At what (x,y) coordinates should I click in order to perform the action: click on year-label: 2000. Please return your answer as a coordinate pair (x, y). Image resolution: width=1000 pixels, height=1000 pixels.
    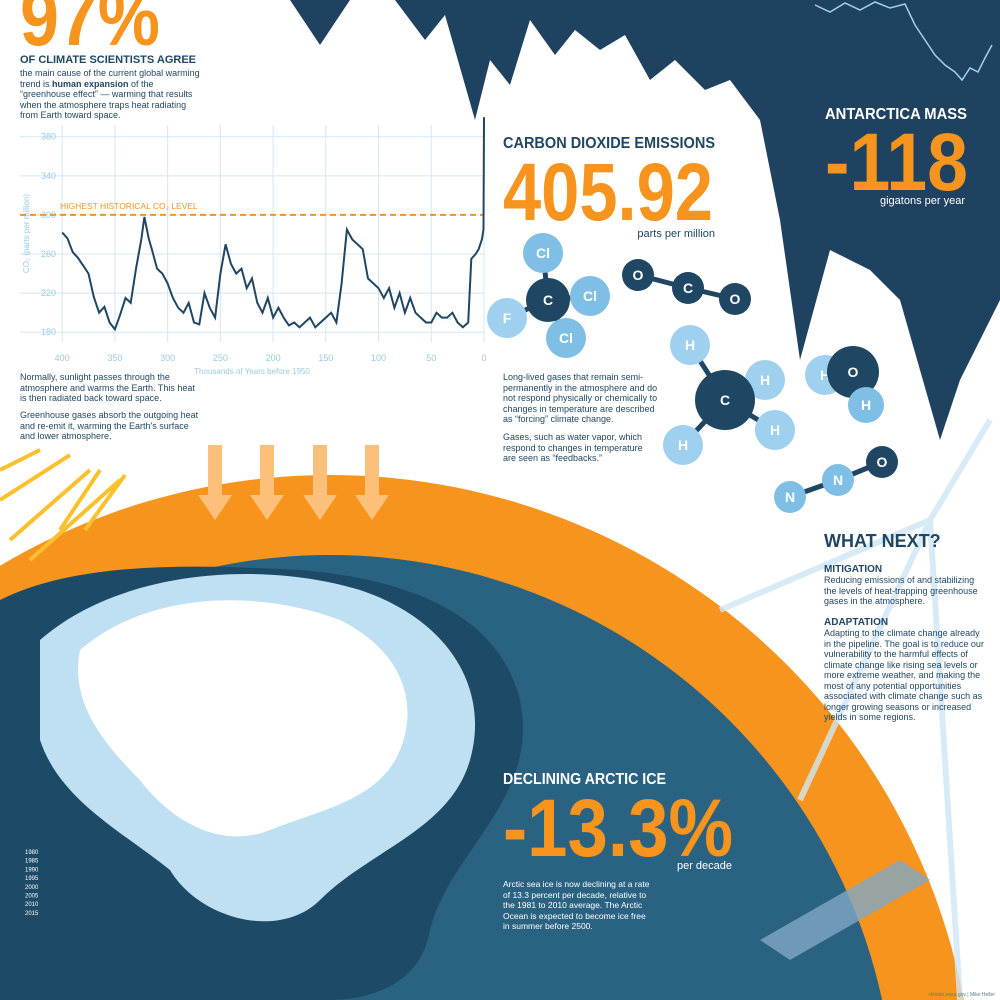
    Looking at the image, I should click on (32, 888).